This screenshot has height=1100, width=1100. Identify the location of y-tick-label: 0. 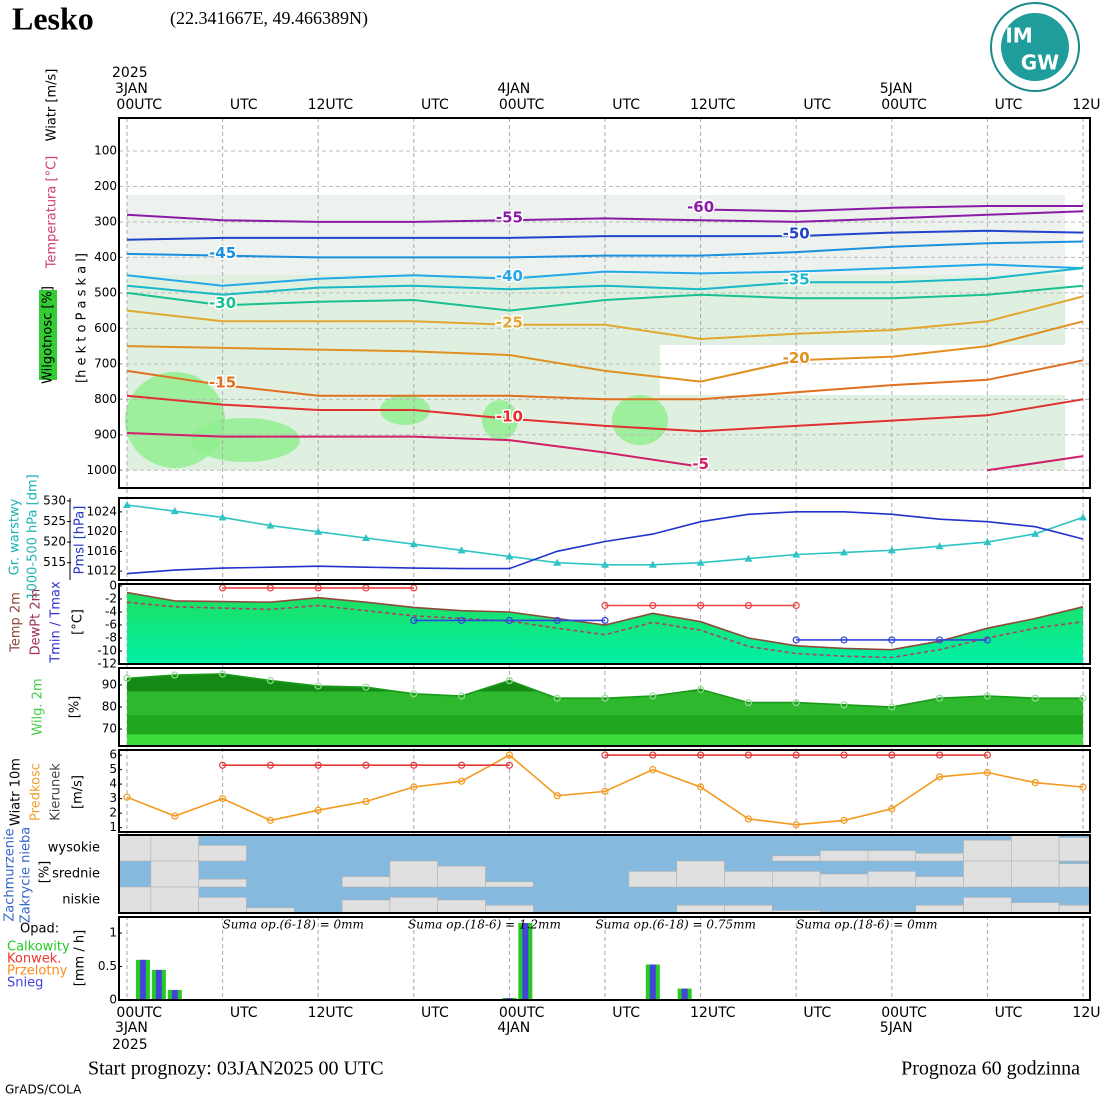
(113, 1000).